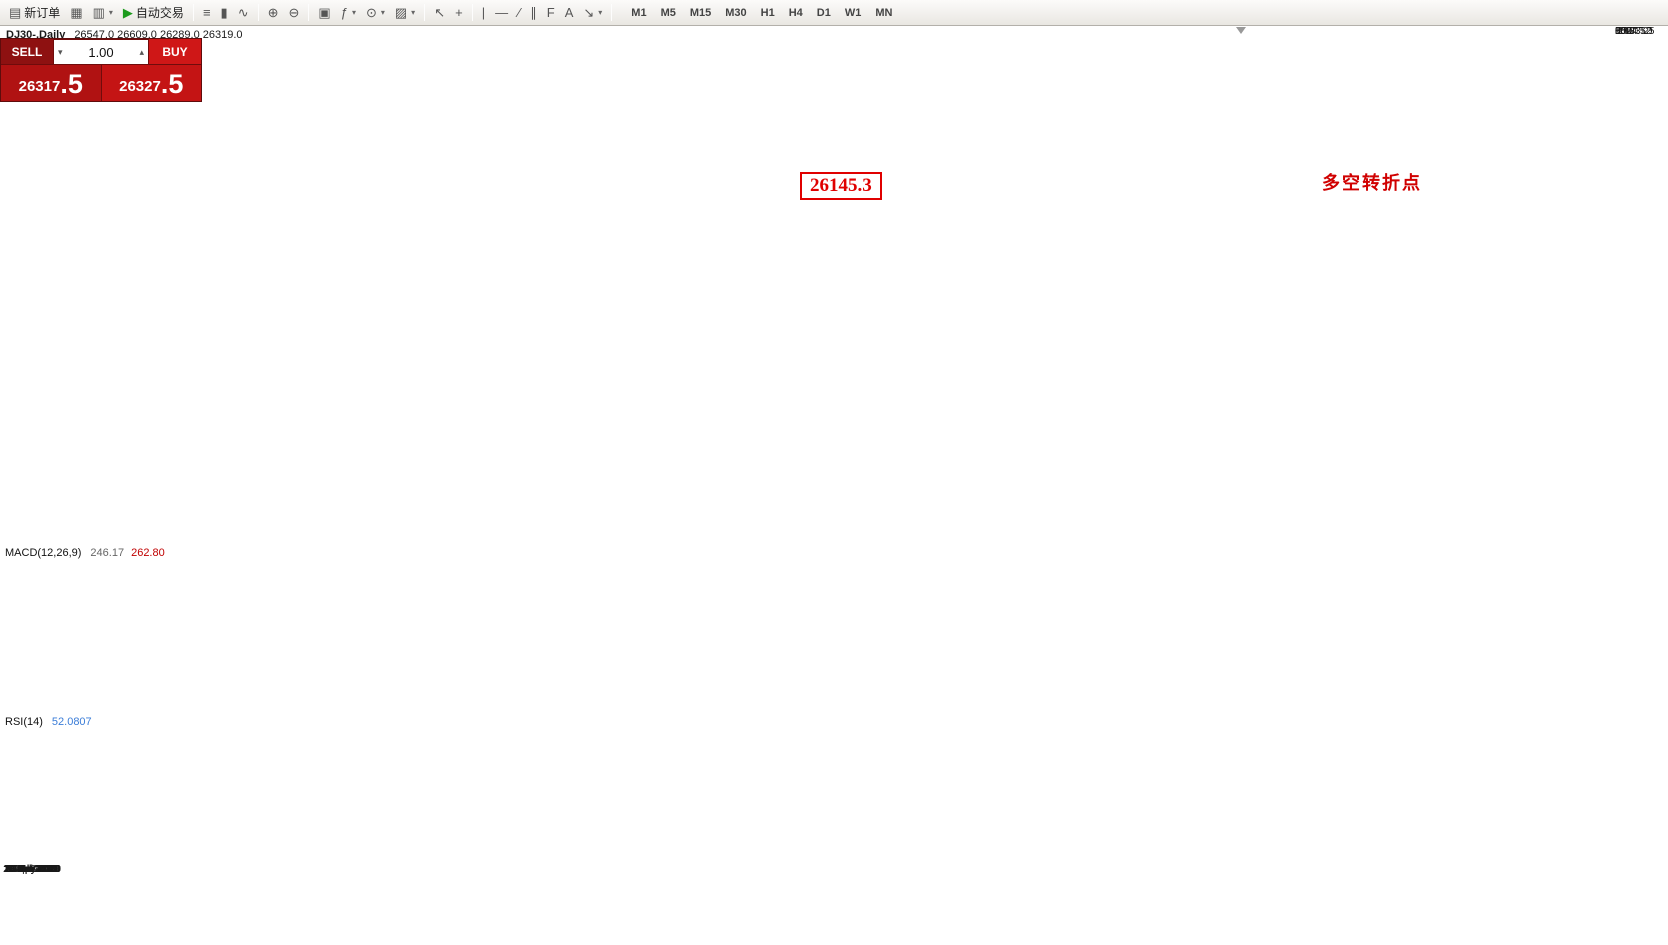 The width and height of the screenshot is (1668, 945). I want to click on profiles-button: ▥ ▾, so click(103, 12).